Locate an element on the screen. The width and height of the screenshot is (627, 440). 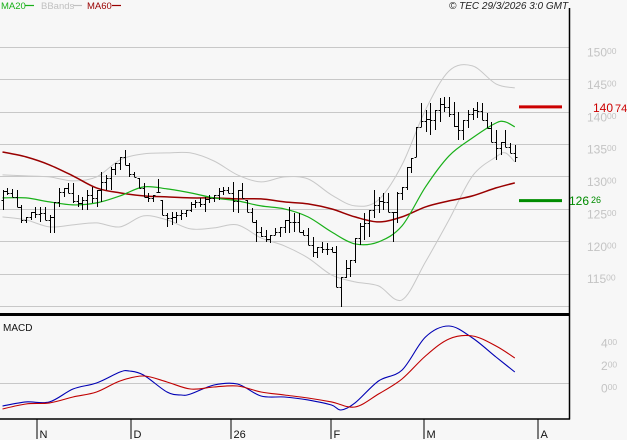
macd-axis-label: 200 is located at coordinates (609, 366).